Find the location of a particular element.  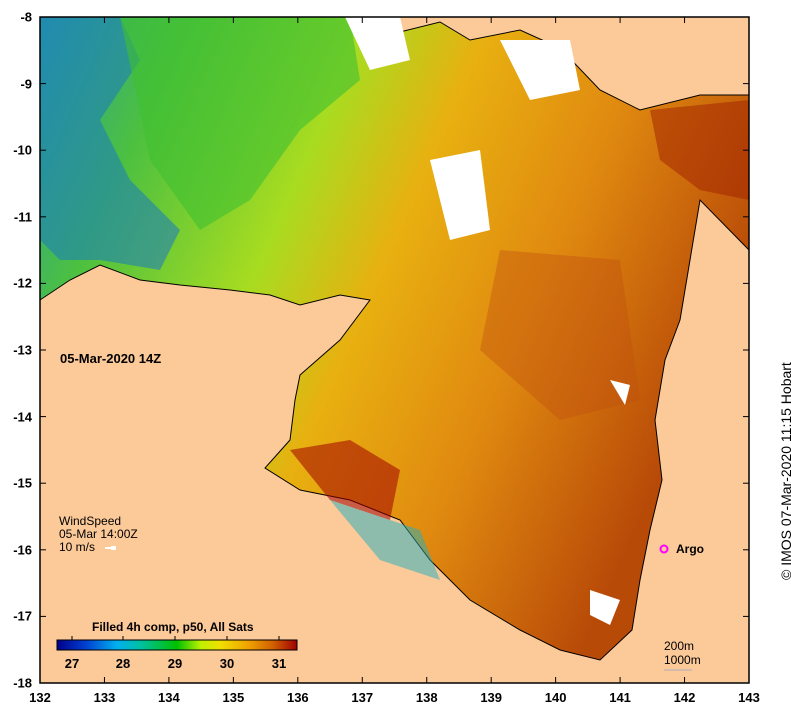

y-tick-label: -15 is located at coordinates (22, 483).